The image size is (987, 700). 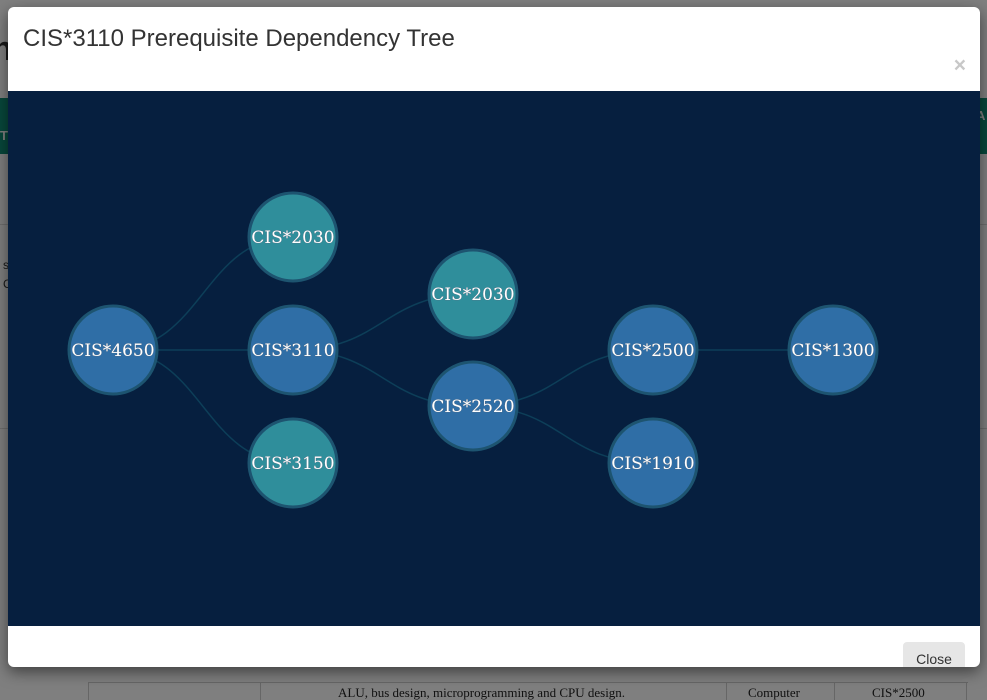 I want to click on graph-node: CIS*2520, so click(x=473, y=406).